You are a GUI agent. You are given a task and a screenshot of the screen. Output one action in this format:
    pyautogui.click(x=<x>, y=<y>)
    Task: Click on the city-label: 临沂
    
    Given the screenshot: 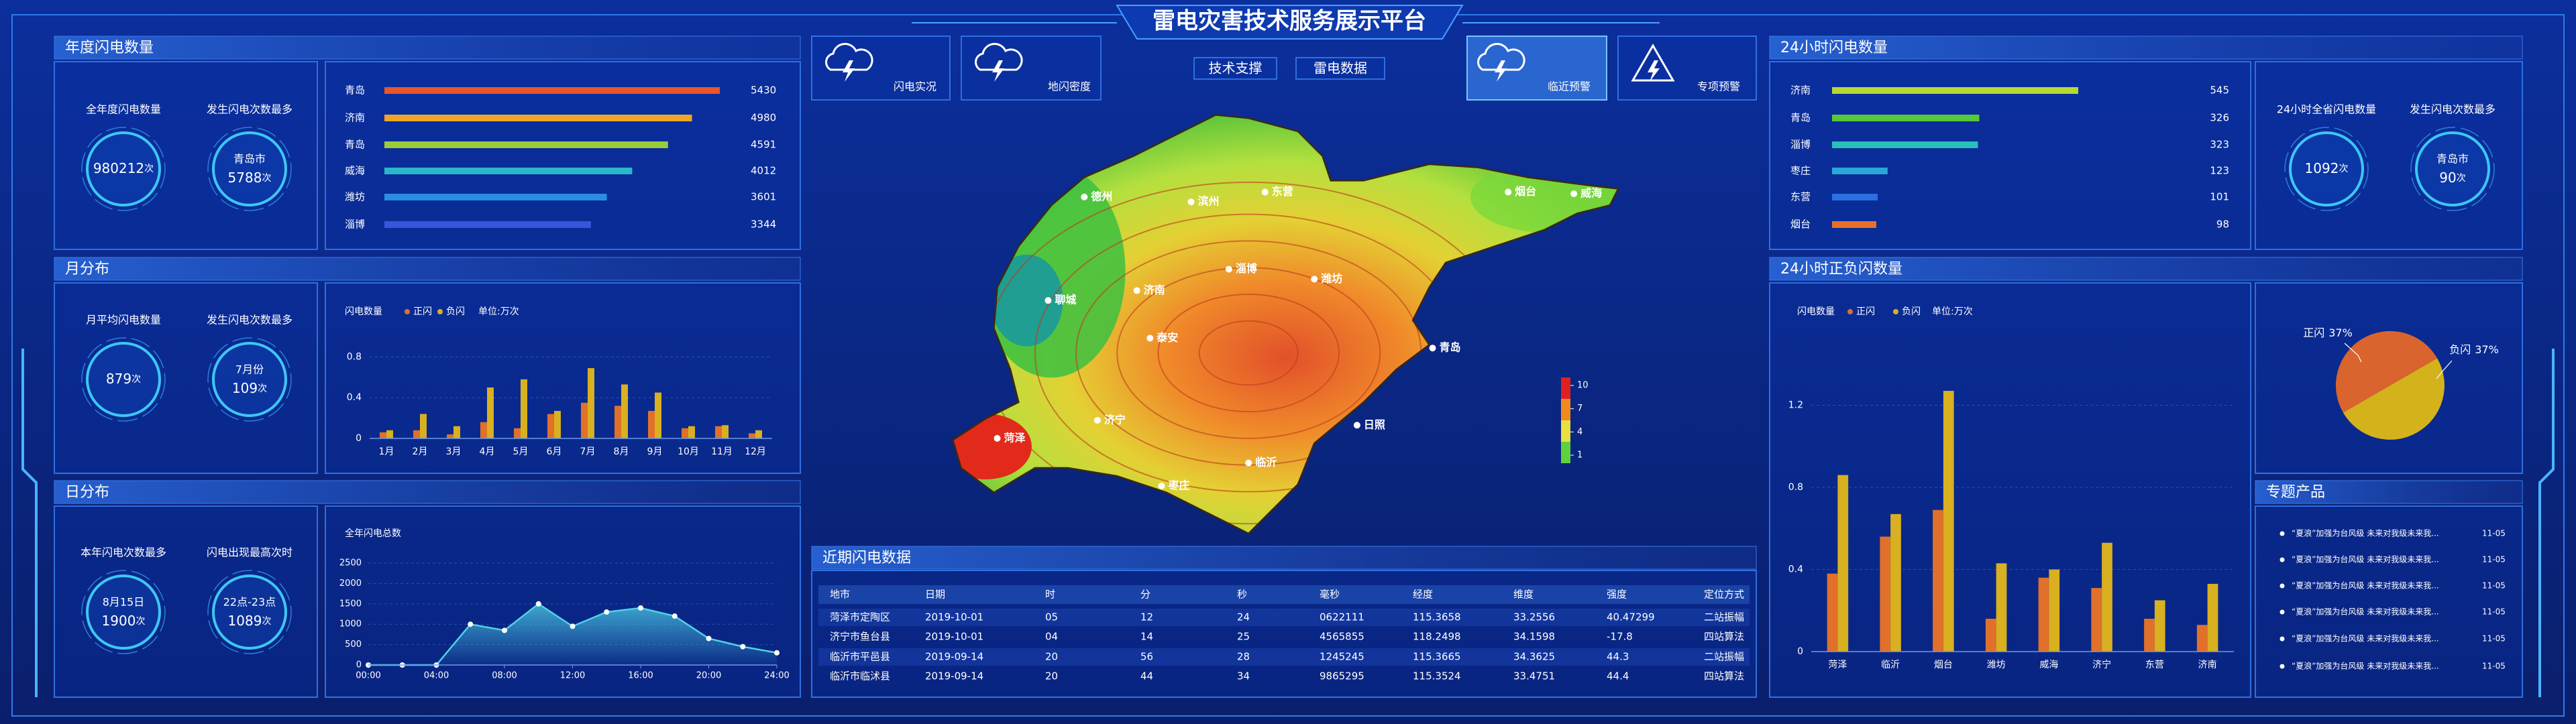 What is the action you would take?
    pyautogui.click(x=1266, y=462)
    